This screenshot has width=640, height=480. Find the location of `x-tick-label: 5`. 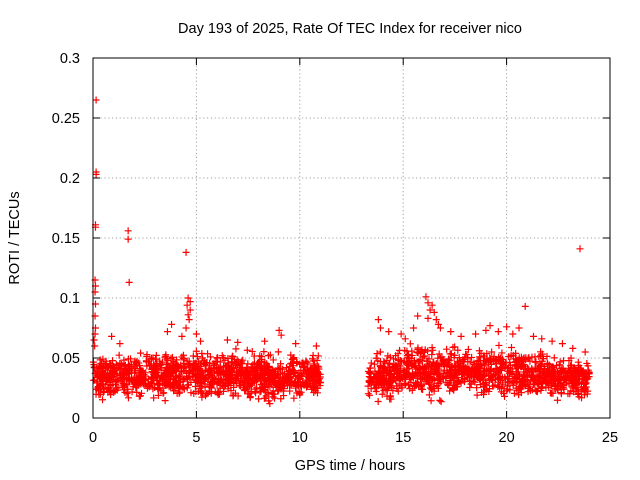

x-tick-label: 5 is located at coordinates (196, 438).